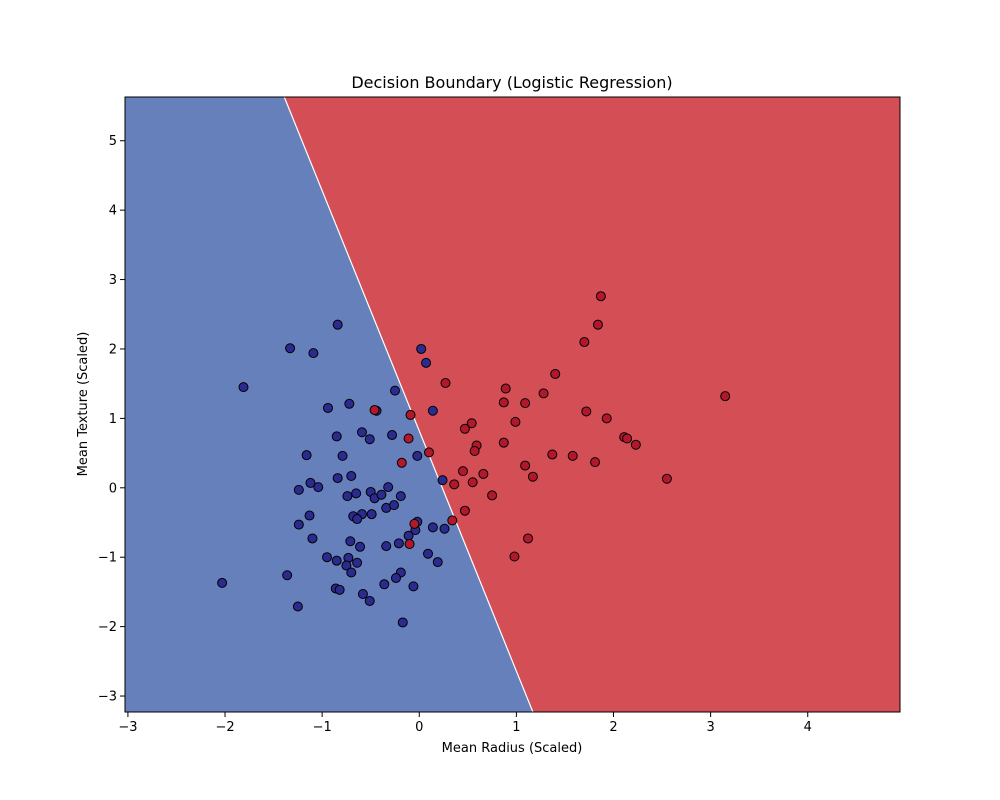 The image size is (1000, 800). Describe the element at coordinates (107, 697) in the screenshot. I see `y-tick-label: −3` at that location.